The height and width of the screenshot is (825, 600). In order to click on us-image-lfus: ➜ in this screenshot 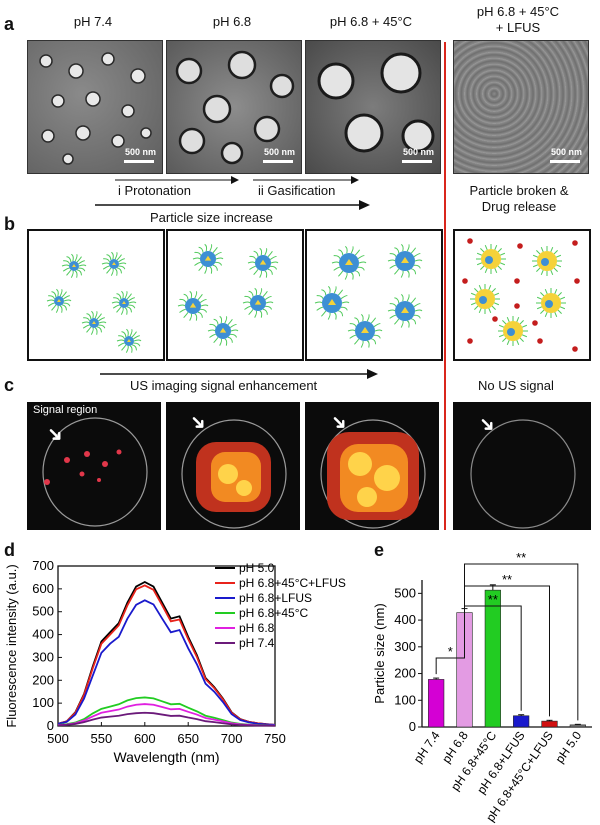, I will do `click(522, 466)`.